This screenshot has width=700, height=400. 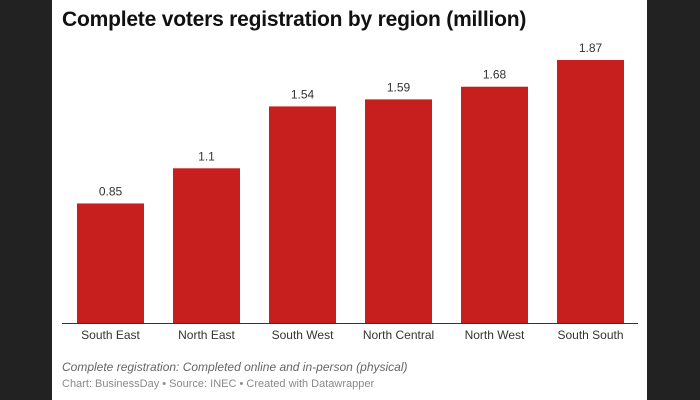 I want to click on category-label: North East, so click(x=206, y=335).